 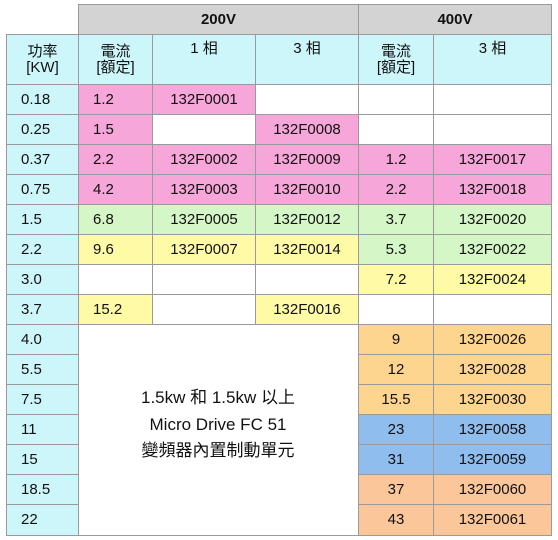 What do you see at coordinates (42, 520) in the screenshot?
I see `table-cell-power: 22` at bounding box center [42, 520].